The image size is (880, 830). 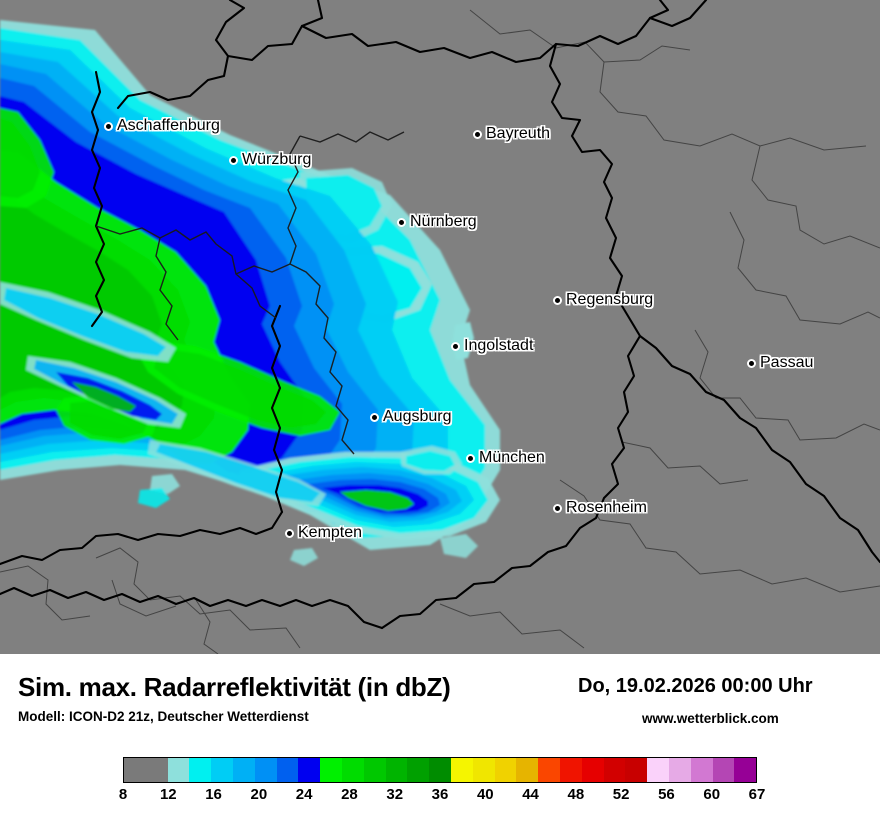 What do you see at coordinates (349, 794) in the screenshot?
I see `colorbar-tick: 28` at bounding box center [349, 794].